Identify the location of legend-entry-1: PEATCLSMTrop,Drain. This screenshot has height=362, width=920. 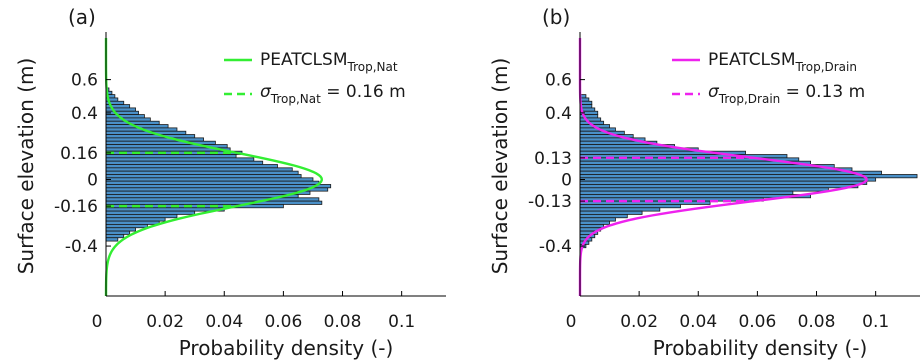
(782, 62).